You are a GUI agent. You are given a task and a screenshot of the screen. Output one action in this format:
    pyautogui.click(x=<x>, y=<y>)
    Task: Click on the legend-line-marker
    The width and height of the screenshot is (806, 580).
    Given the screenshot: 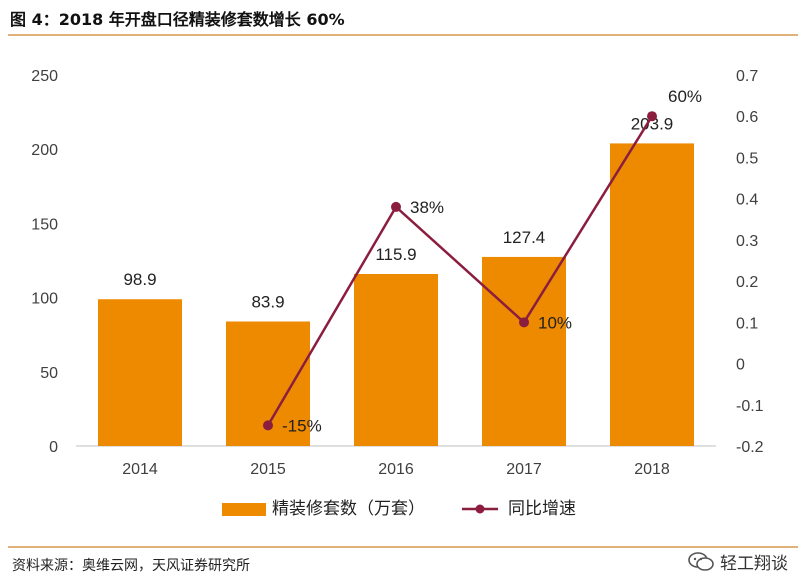 What is the action you would take?
    pyautogui.click(x=480, y=509)
    